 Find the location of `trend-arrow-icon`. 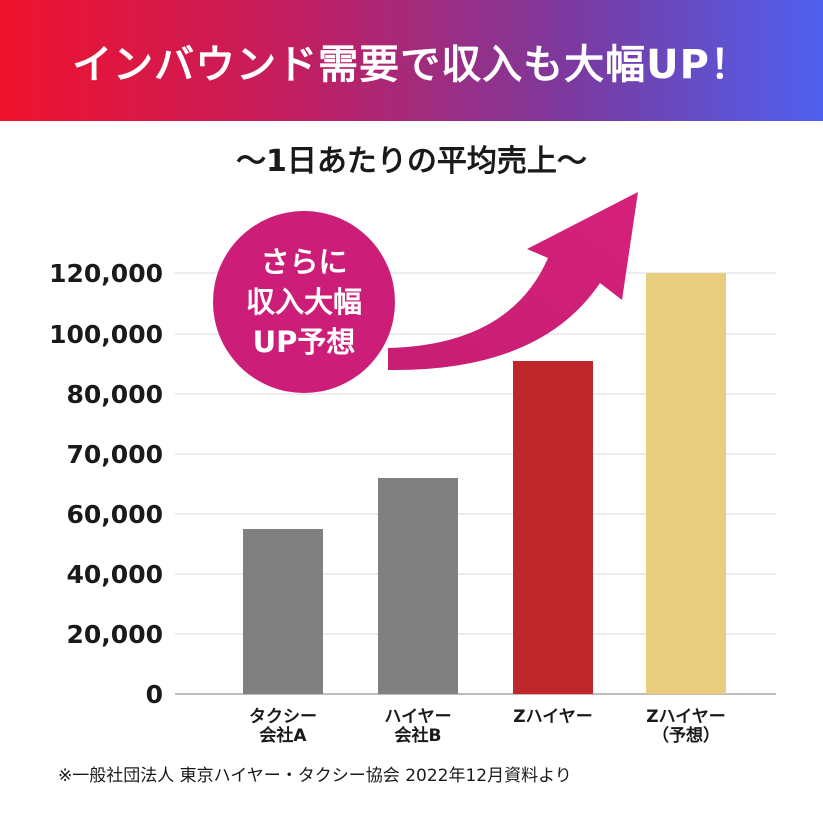

trend-arrow-icon is located at coordinates (513, 281).